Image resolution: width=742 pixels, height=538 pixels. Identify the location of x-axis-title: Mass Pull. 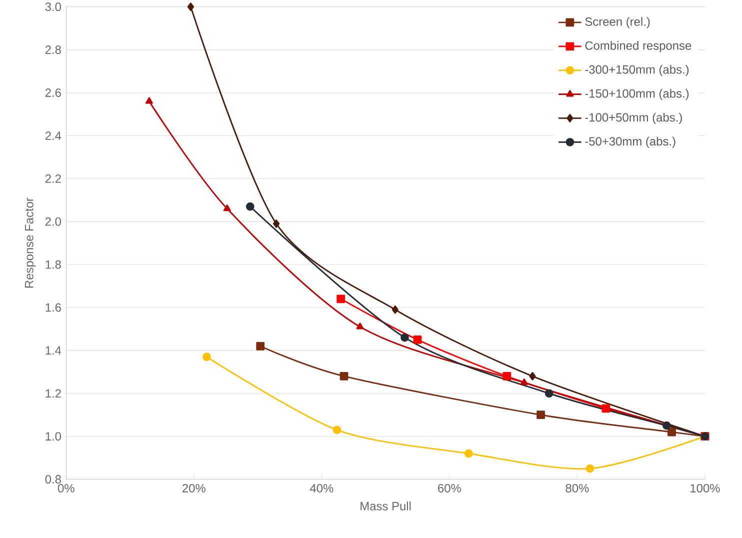
(385, 506).